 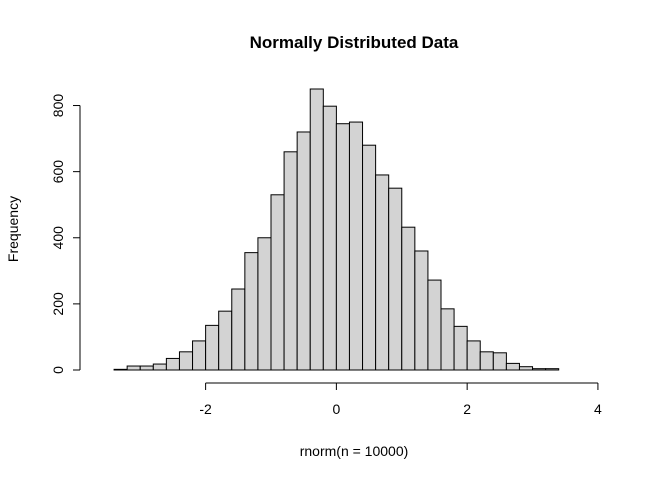 What do you see at coordinates (354, 451) in the screenshot?
I see `x-axis-label: rnorm(n = 10000)` at bounding box center [354, 451].